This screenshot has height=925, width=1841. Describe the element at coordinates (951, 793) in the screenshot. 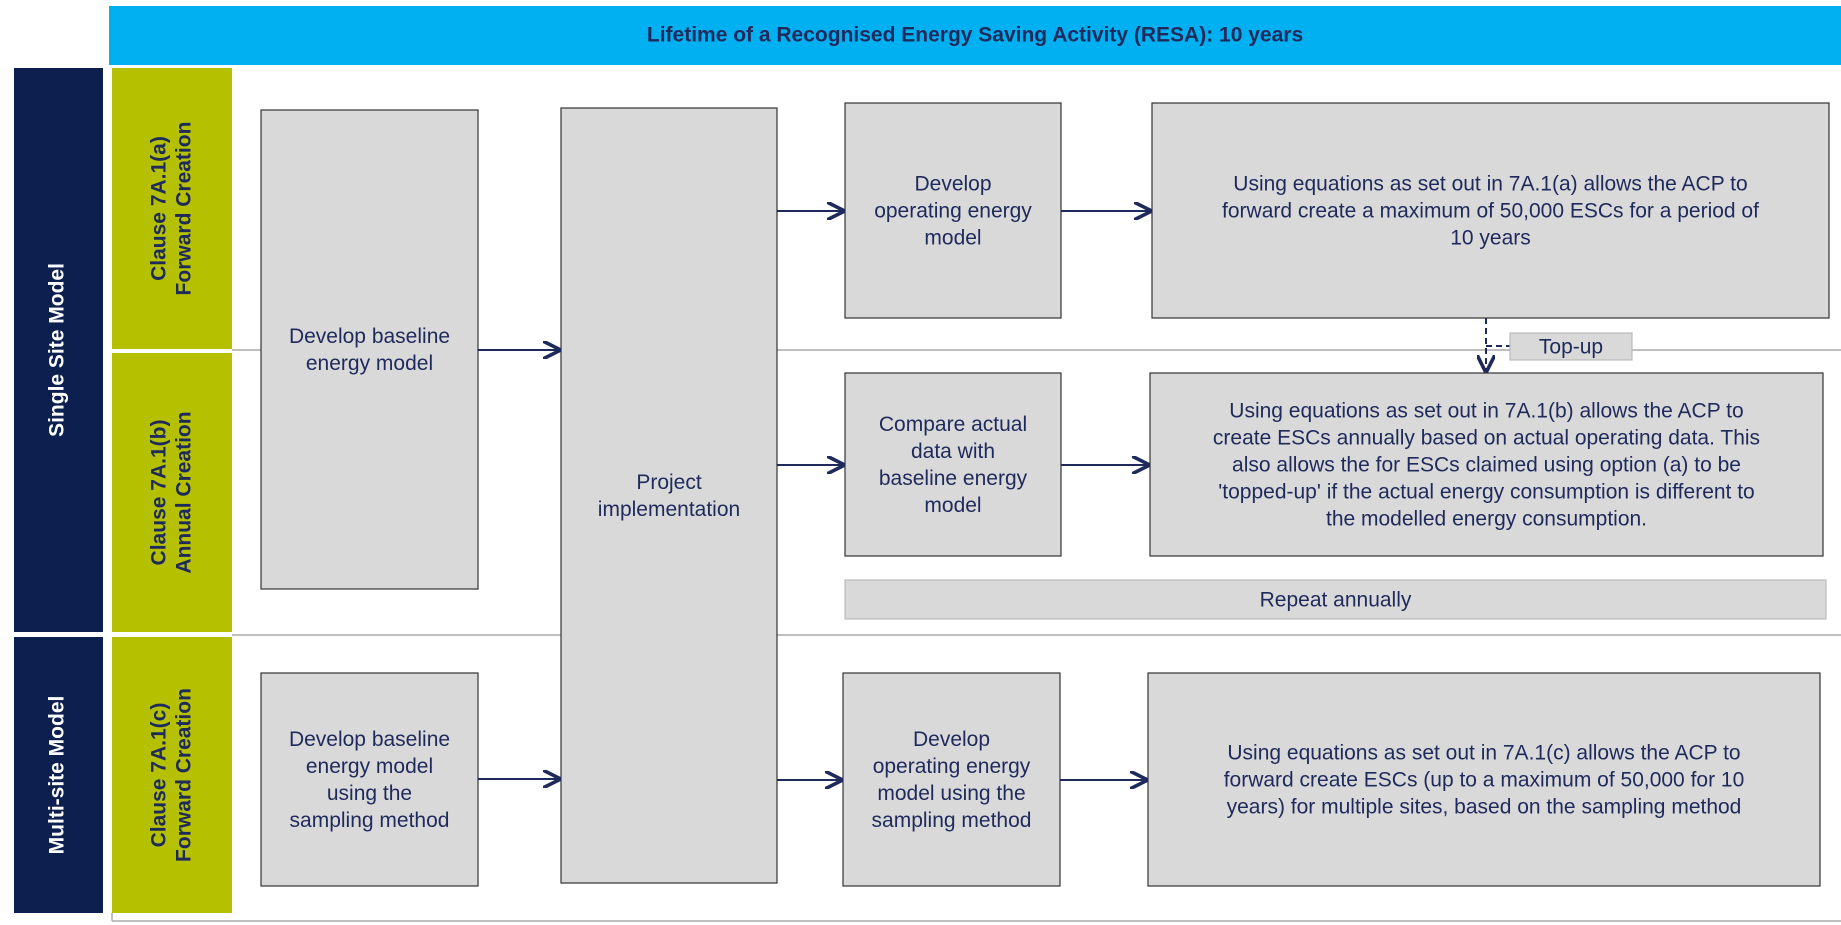

I see `label-line: model using the` at that location.